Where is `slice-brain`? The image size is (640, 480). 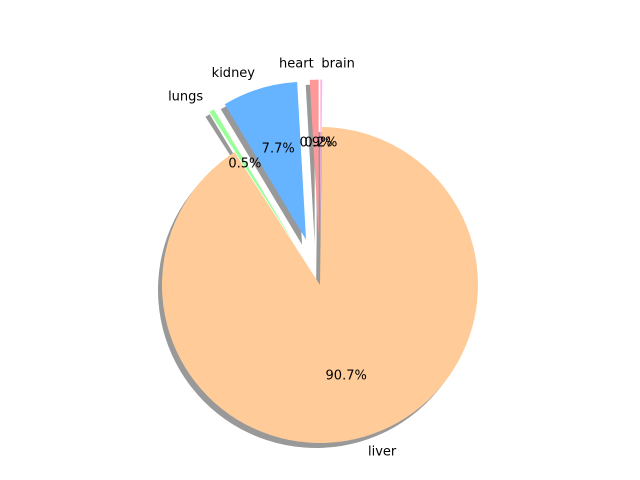 slice-brain is located at coordinates (321, 158).